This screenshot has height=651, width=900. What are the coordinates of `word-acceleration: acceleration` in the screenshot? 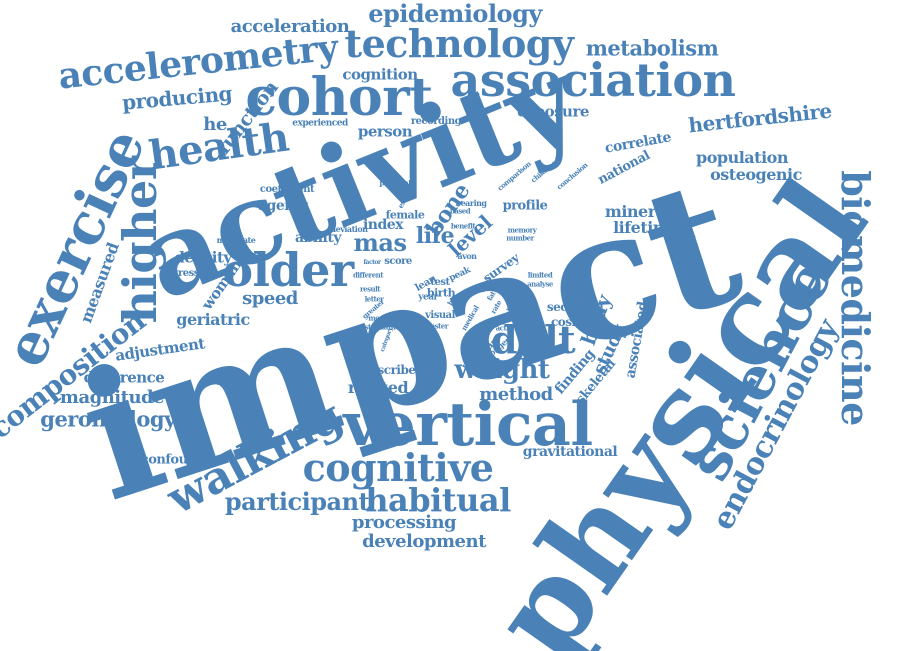 It's located at (290, 26).